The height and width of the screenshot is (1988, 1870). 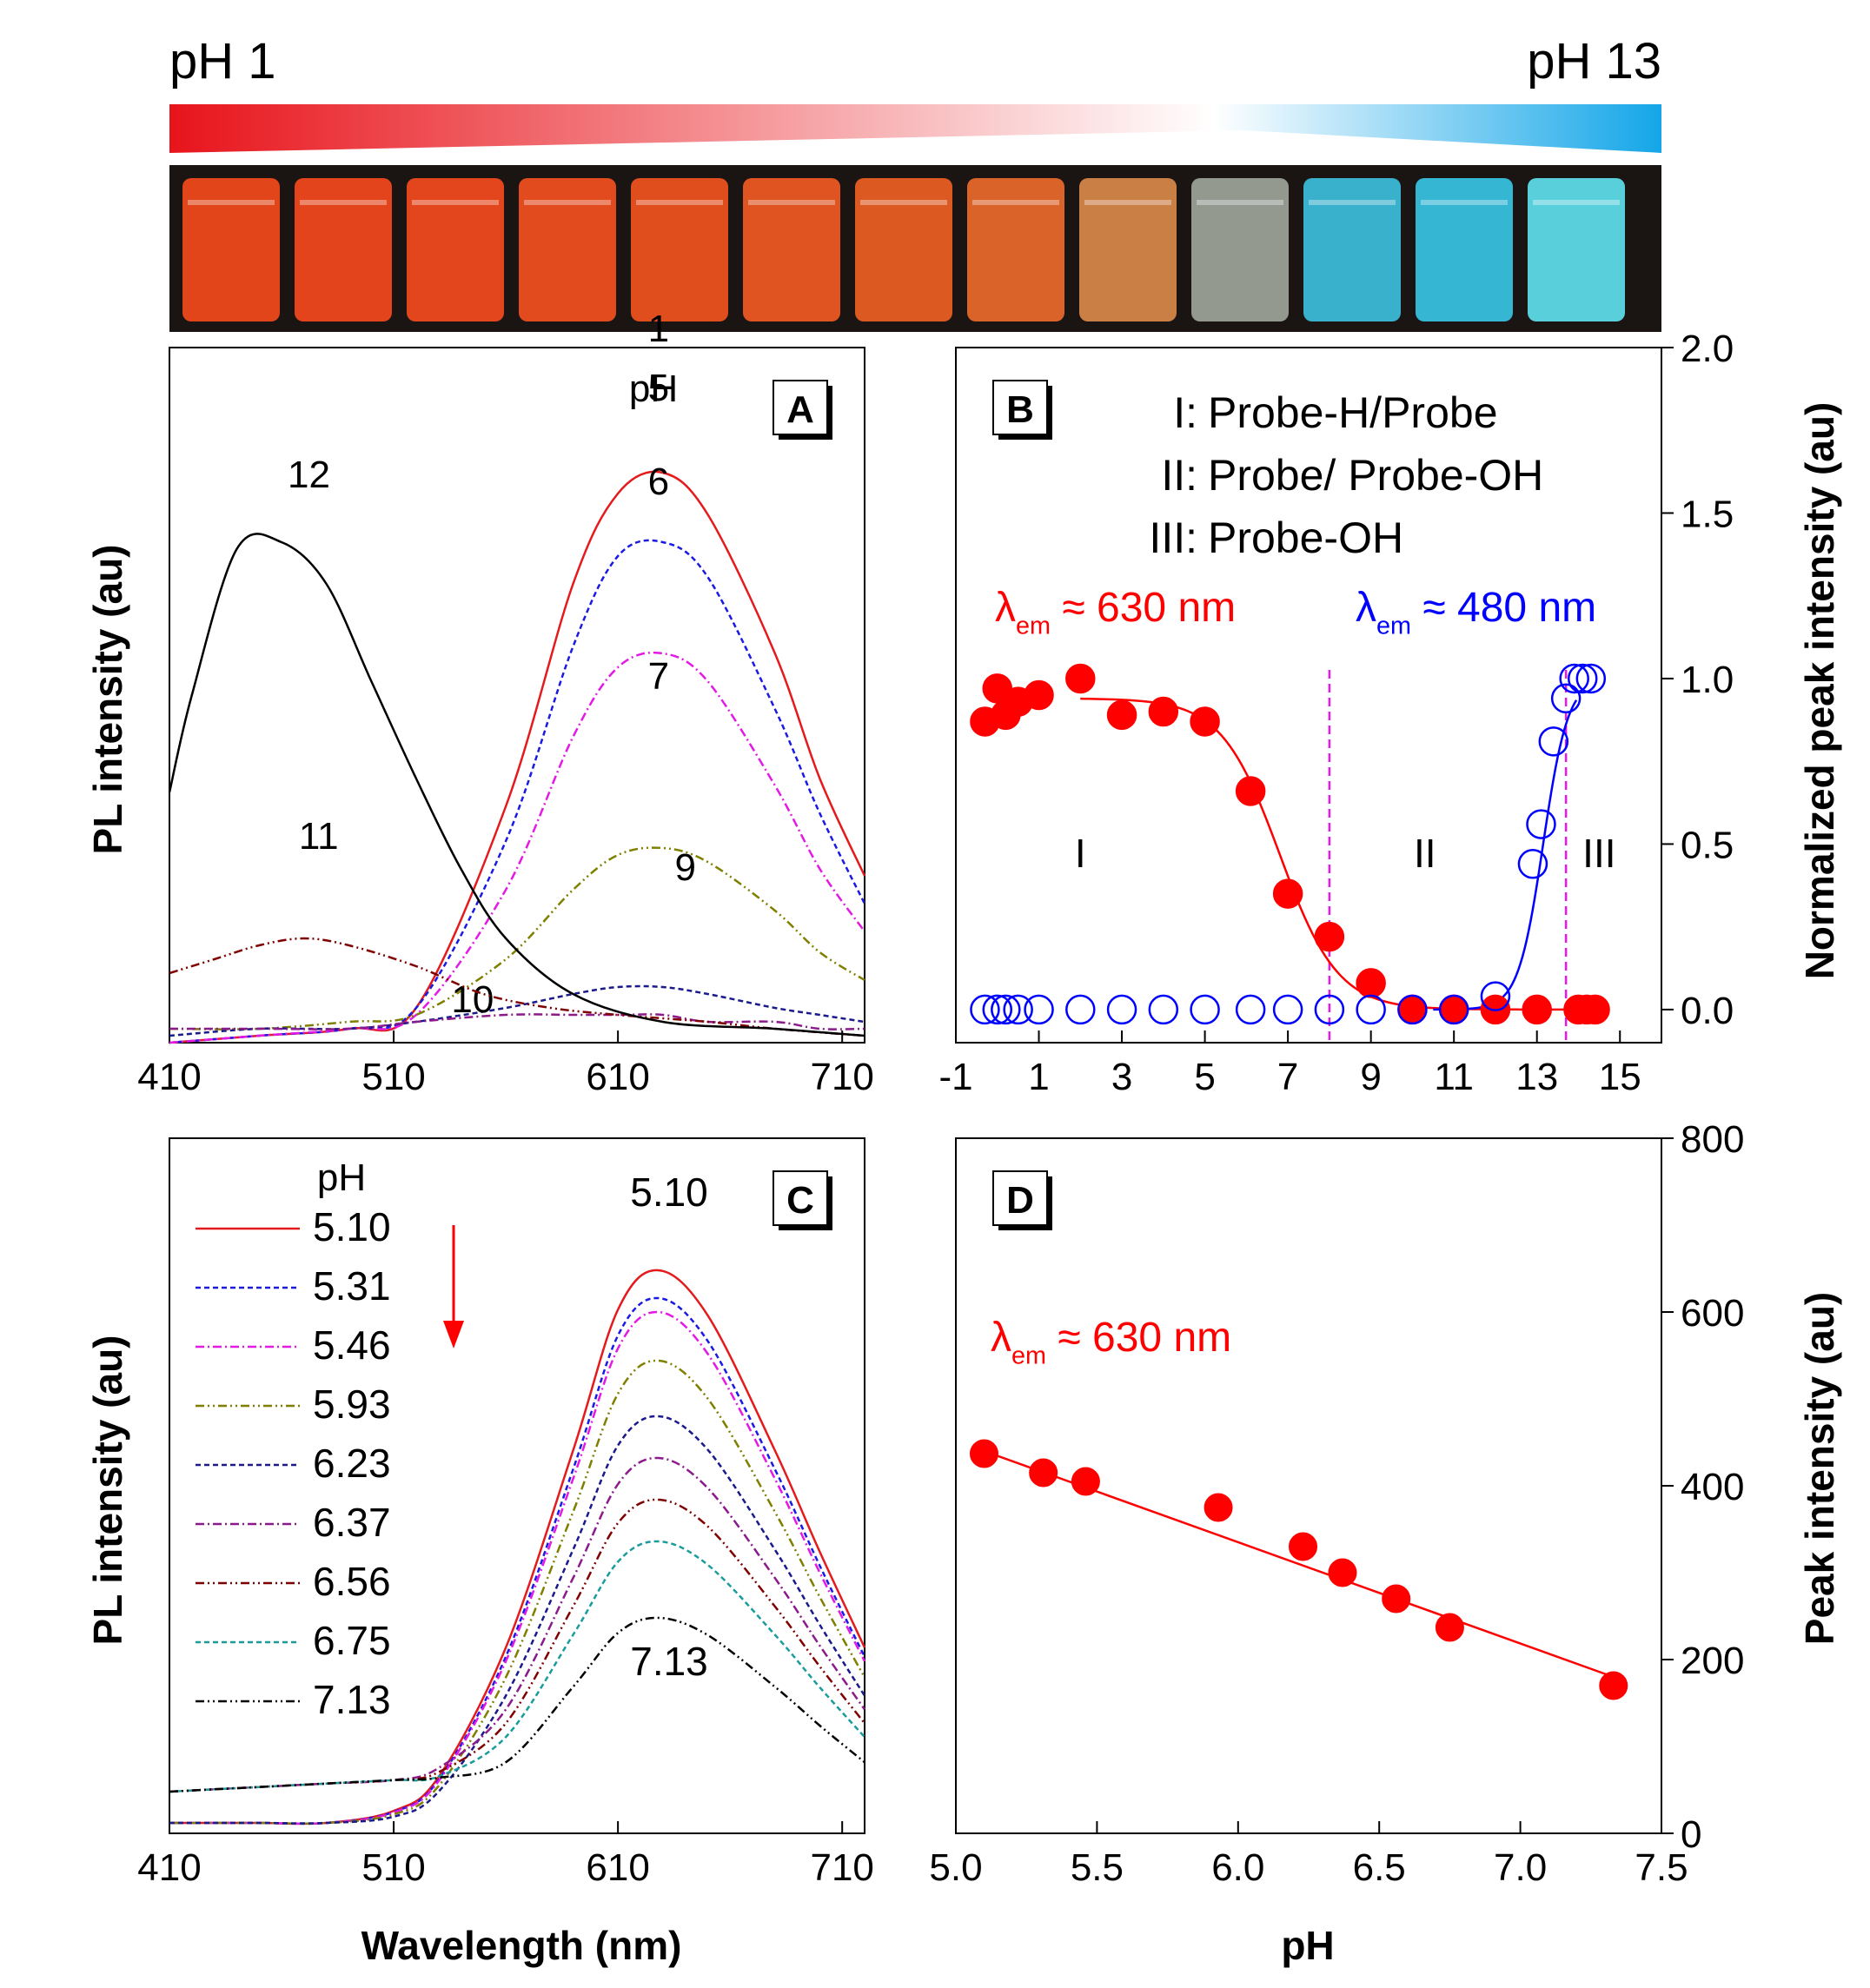 I want to click on panel-c-trend-arrow-head, so click(x=453, y=1335).